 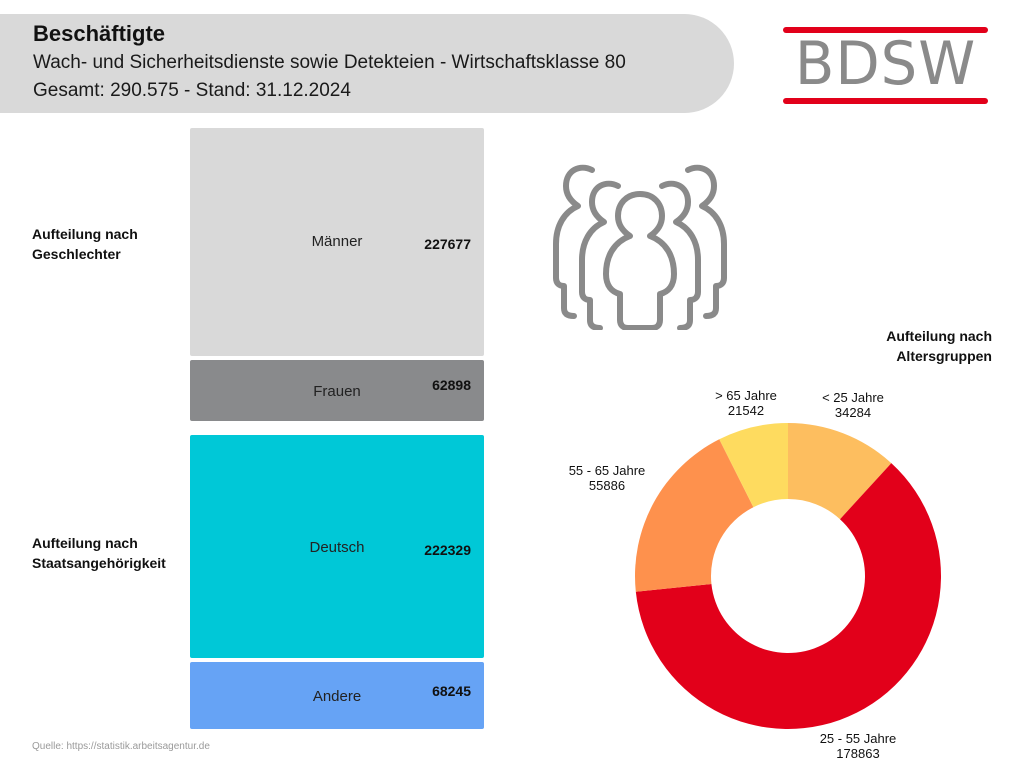 I want to click on gender-label-line-2: Geschlechter, so click(x=76, y=254).